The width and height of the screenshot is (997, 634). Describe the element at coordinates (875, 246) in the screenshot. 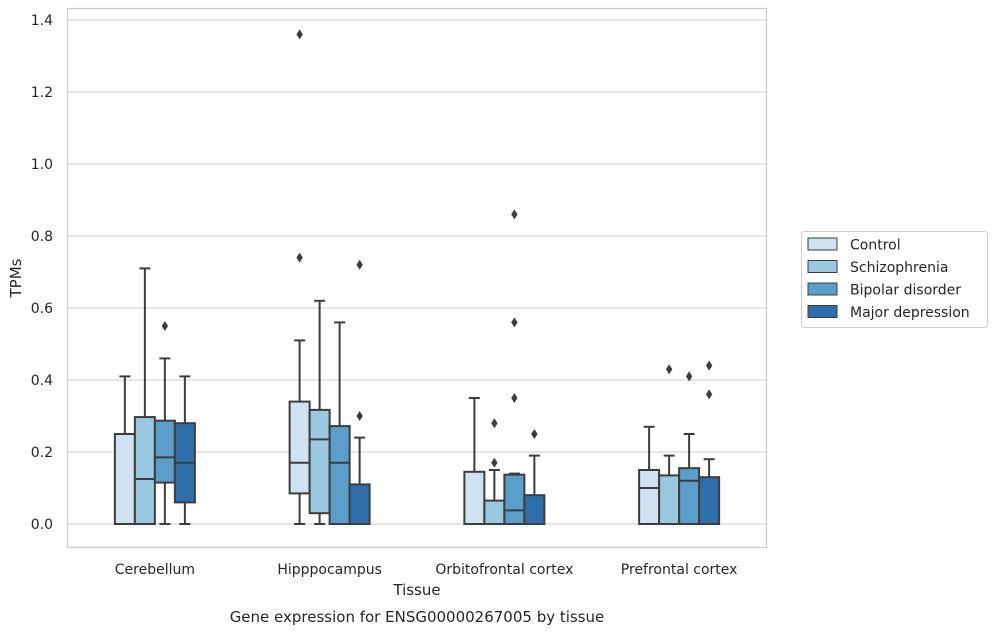

I see `legend-label: Control` at that location.